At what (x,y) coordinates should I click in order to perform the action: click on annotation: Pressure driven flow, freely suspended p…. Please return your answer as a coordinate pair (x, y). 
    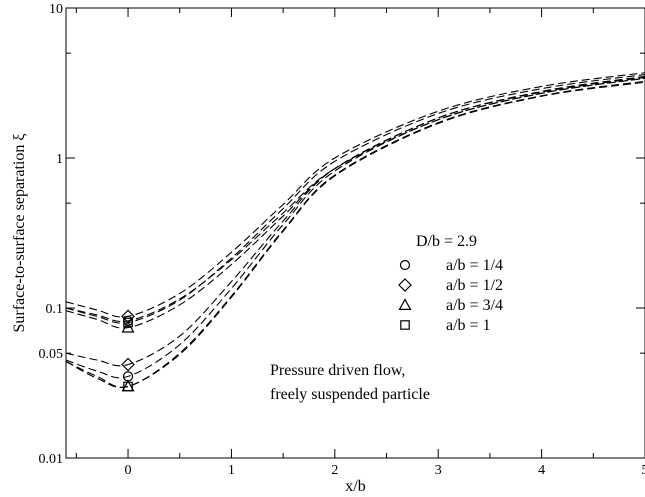
    Looking at the image, I should click on (350, 382).